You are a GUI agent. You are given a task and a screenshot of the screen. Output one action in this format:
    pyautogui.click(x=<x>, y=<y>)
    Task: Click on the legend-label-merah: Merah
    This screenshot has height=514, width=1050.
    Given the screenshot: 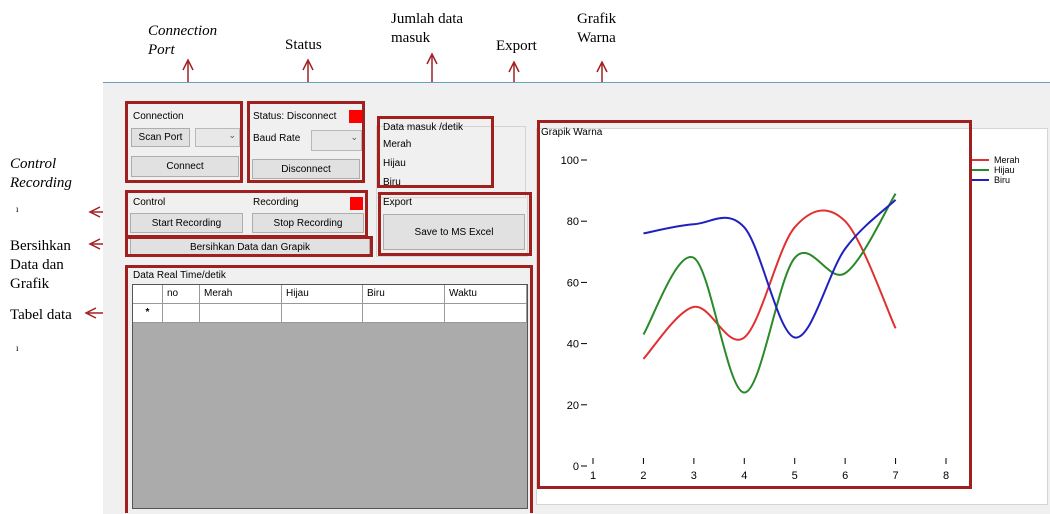 What is the action you would take?
    pyautogui.click(x=1007, y=160)
    